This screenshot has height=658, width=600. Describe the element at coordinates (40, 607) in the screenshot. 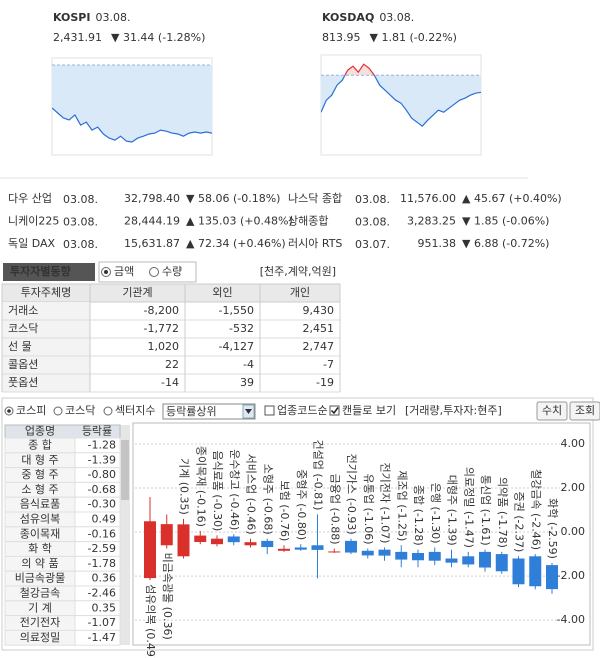

I see `sector-name: 기 계` at that location.